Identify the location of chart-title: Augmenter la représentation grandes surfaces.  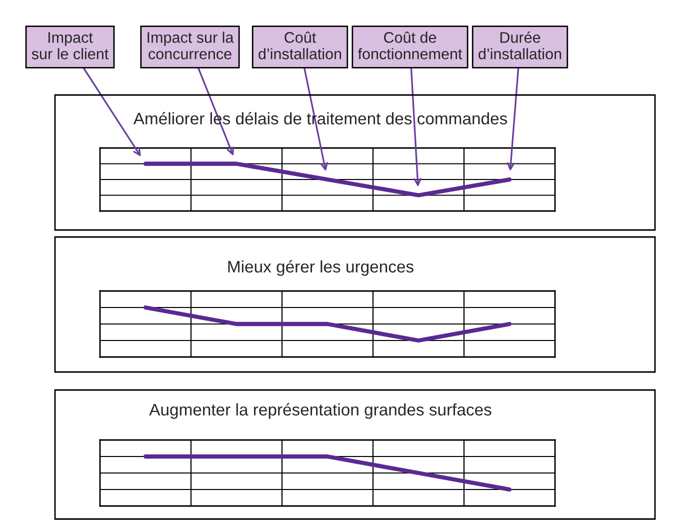
(320, 411).